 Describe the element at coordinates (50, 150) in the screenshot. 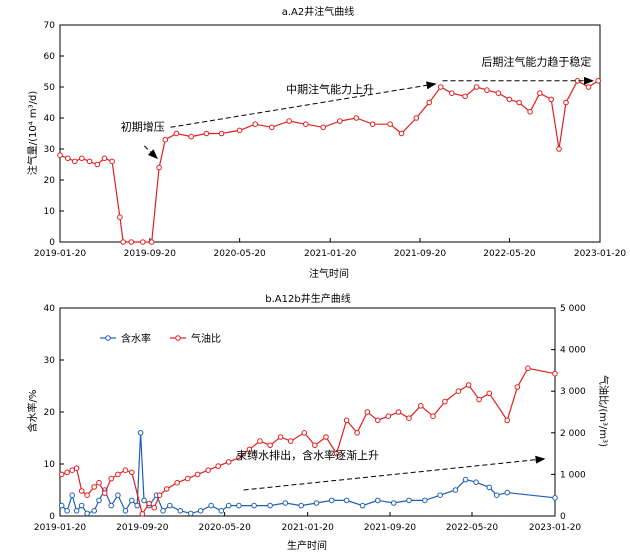

I see `chart-a-y-tick-label: 30` at that location.